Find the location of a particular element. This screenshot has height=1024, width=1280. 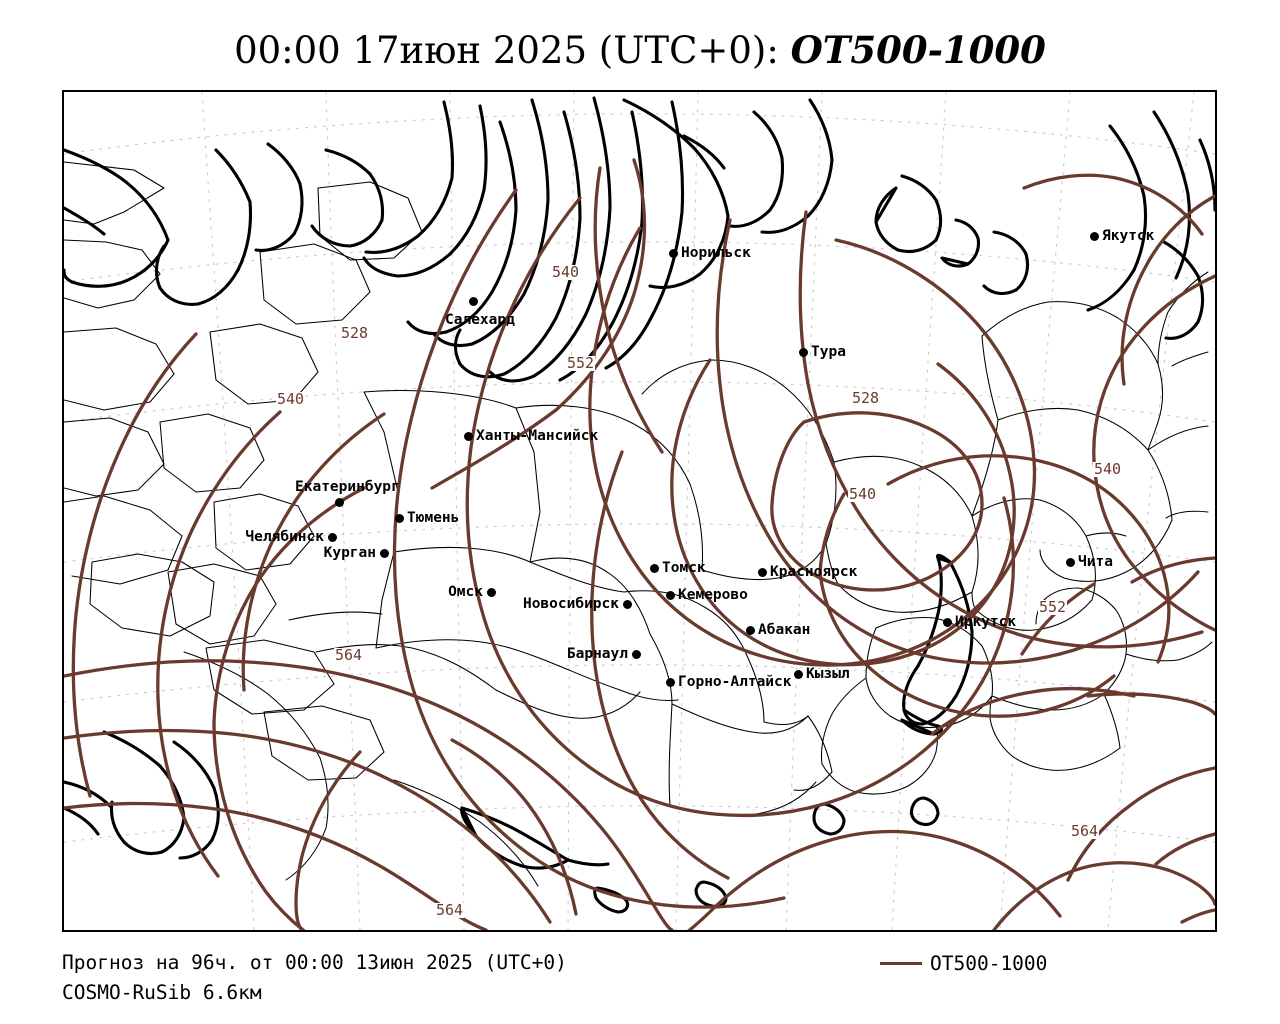

city-label: Новосибирск is located at coordinates (570, 604).